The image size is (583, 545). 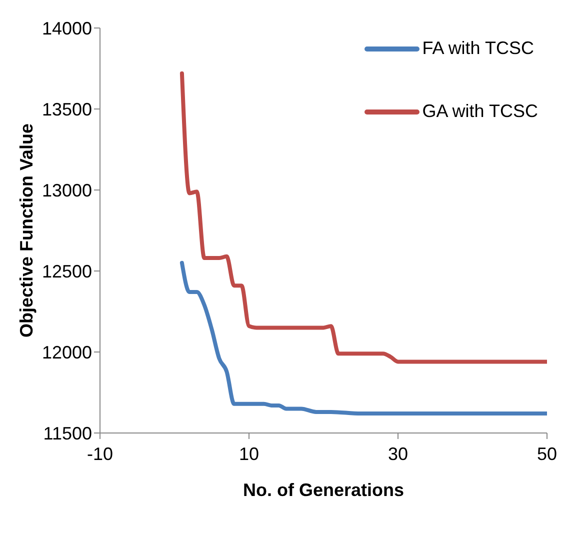 I want to click on y-axis-title: Objective Function Value, so click(x=26, y=230).